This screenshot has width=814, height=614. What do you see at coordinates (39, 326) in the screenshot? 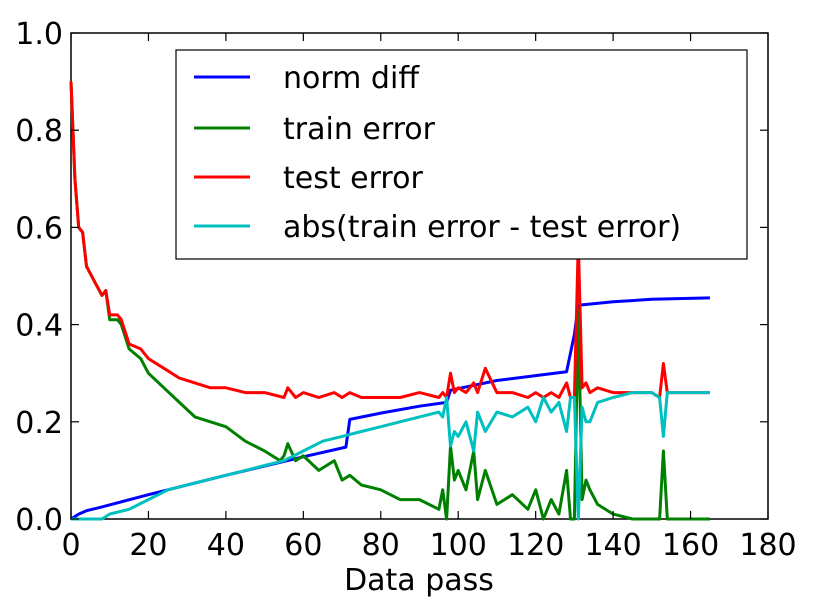
I see `y-tick-label: 0.4` at bounding box center [39, 326].